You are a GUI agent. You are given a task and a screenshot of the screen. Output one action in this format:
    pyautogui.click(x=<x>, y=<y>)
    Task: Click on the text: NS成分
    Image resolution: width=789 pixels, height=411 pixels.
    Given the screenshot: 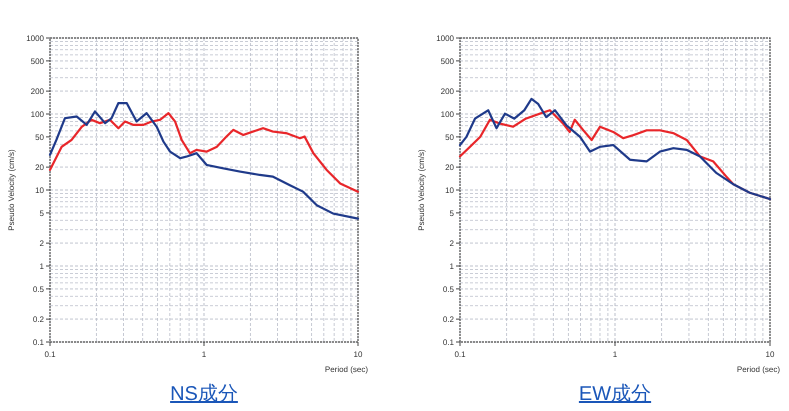 What is the action you would take?
    pyautogui.click(x=204, y=394)
    